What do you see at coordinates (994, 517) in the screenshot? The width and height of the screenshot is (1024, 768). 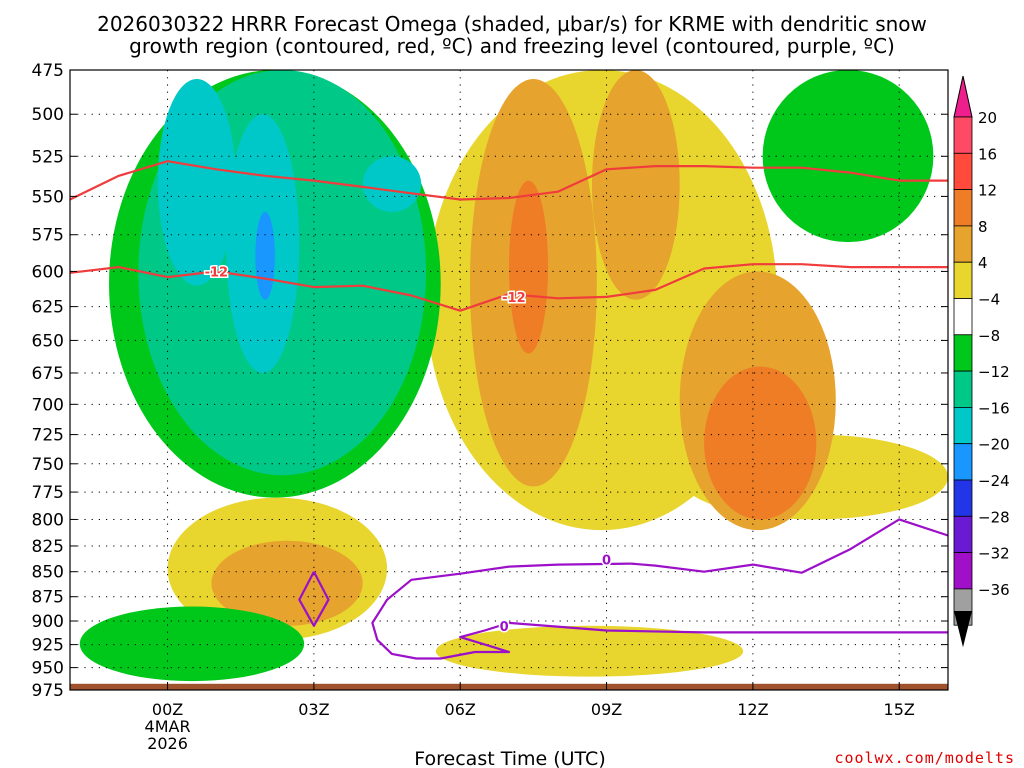 I see `colorbar-label: −28` at bounding box center [994, 517].